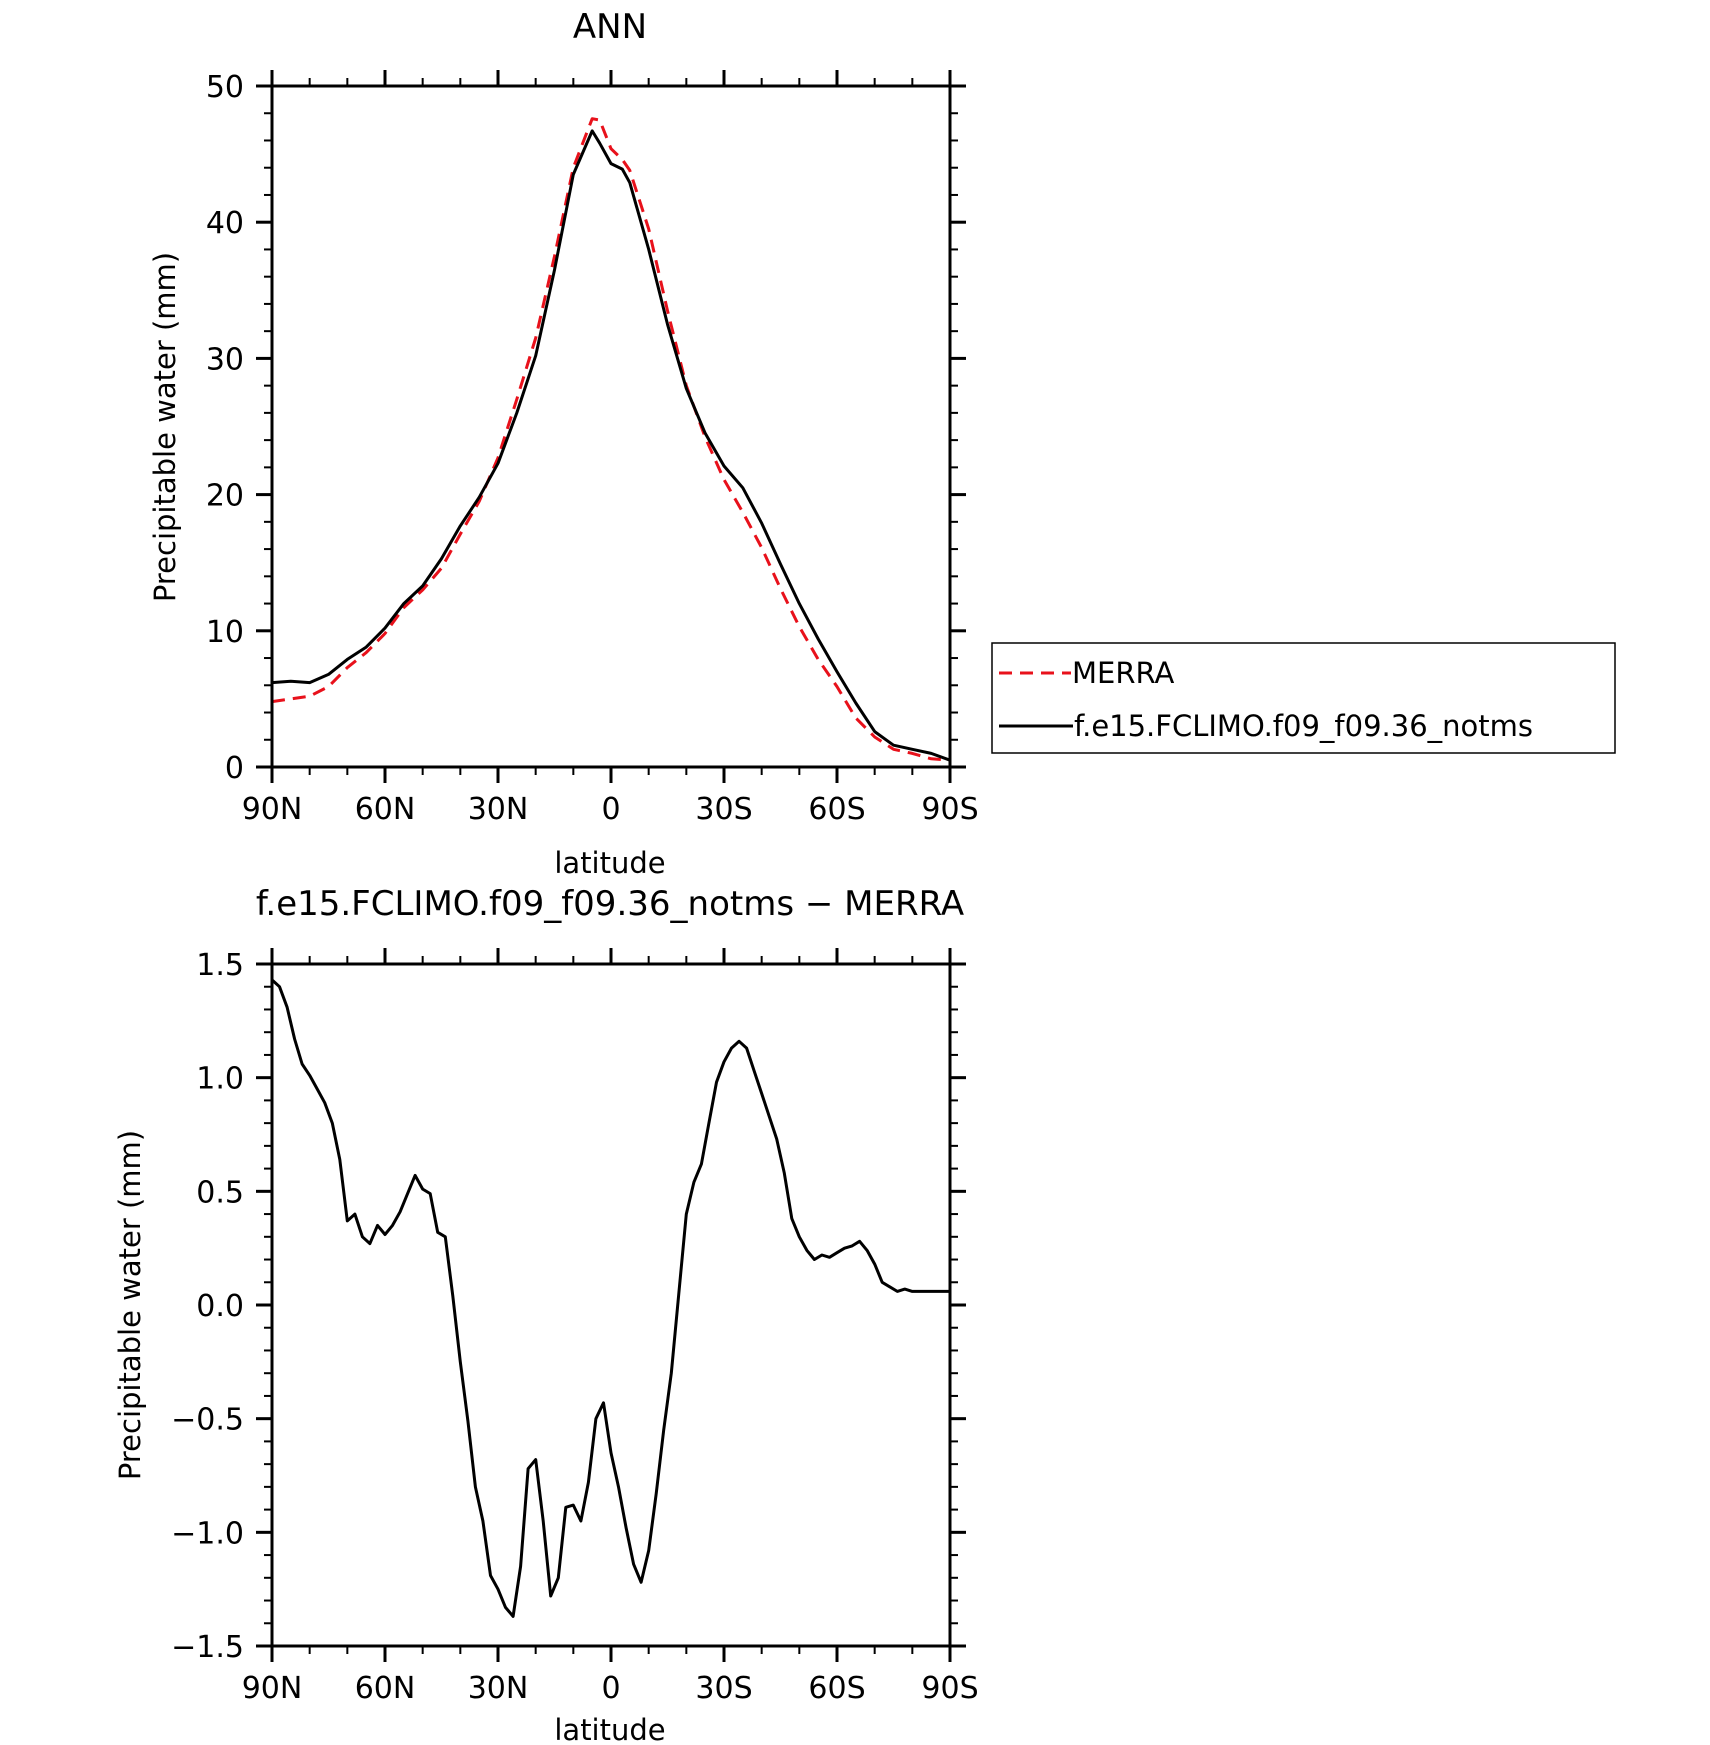 This screenshot has height=1745, width=1710. What do you see at coordinates (225, 359) in the screenshot?
I see `y-tick-label: 30` at bounding box center [225, 359].